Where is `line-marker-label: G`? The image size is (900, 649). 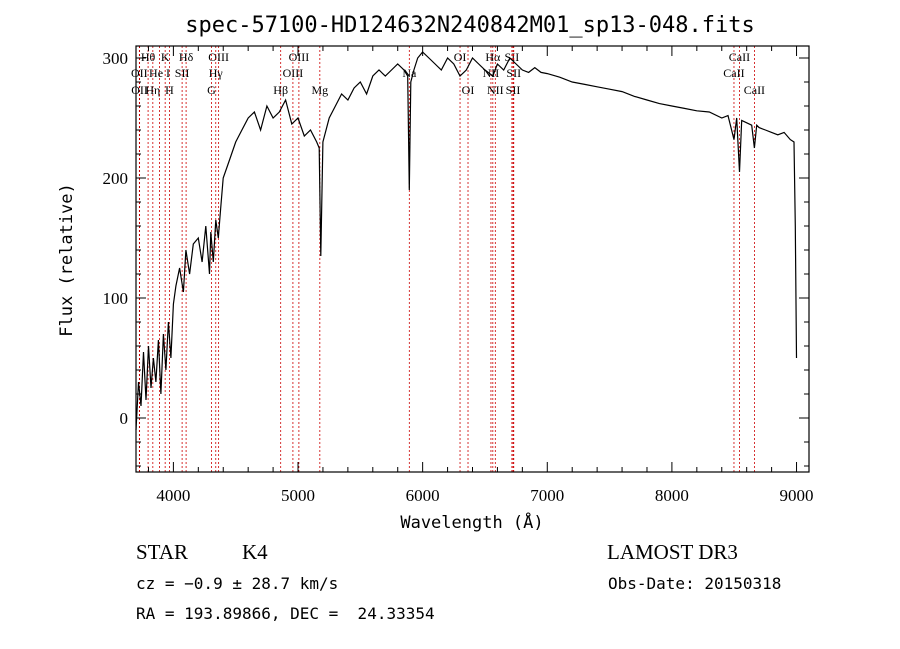
line-marker-label: G is located at coordinates (211, 90).